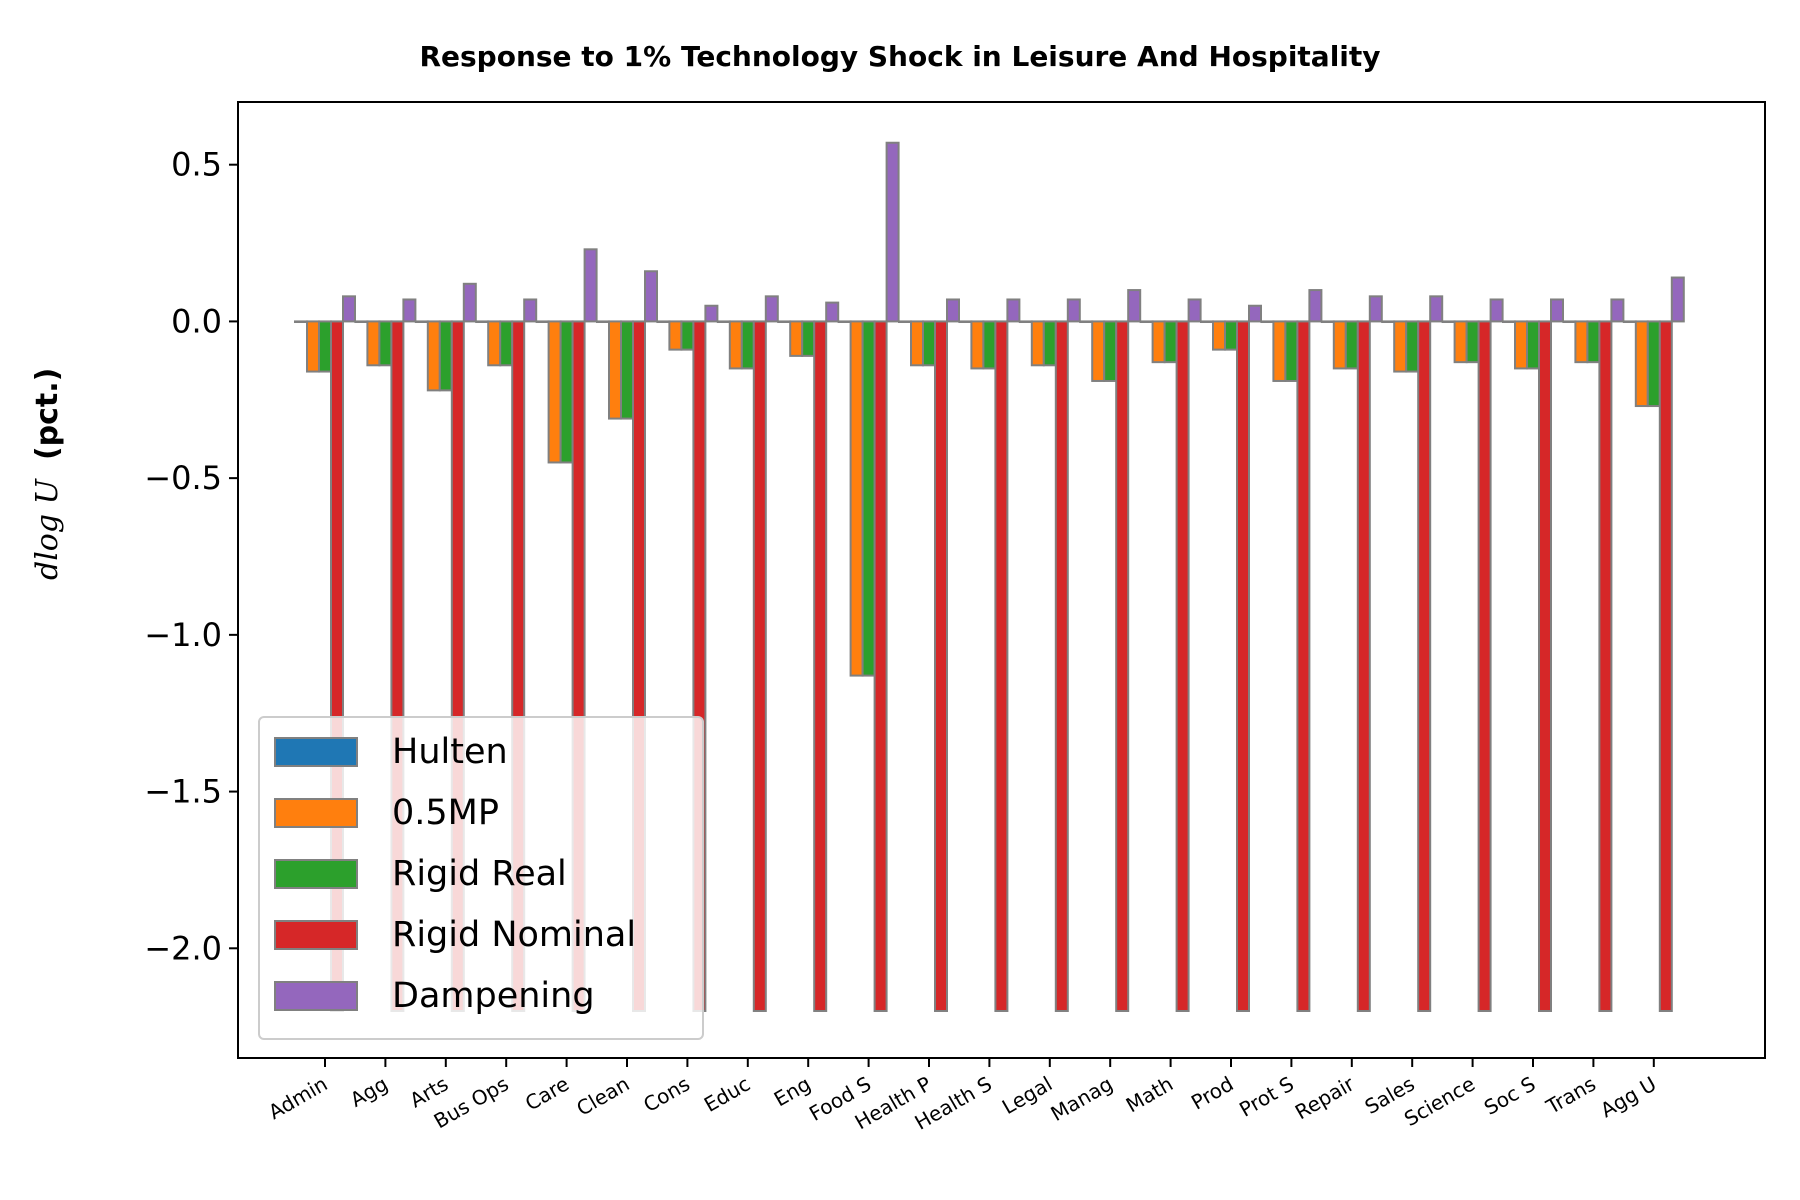  What do you see at coordinates (1325, 1097) in the screenshot?
I see `x-tick-label: Repair` at bounding box center [1325, 1097].